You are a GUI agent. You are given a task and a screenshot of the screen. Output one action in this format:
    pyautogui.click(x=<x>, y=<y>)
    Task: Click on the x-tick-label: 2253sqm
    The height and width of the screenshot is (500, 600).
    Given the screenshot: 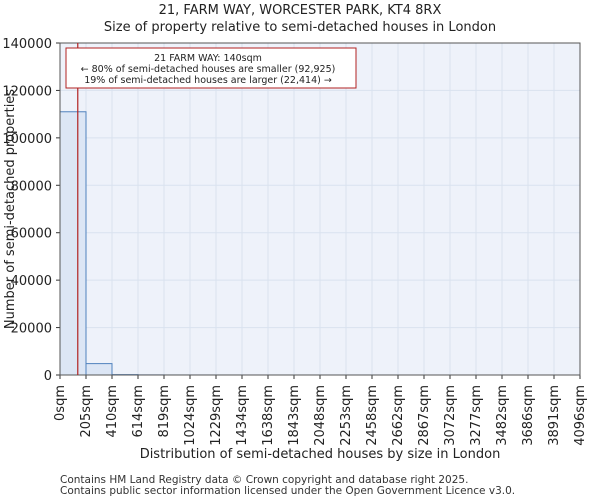 What is the action you would take?
    pyautogui.click(x=346, y=415)
    